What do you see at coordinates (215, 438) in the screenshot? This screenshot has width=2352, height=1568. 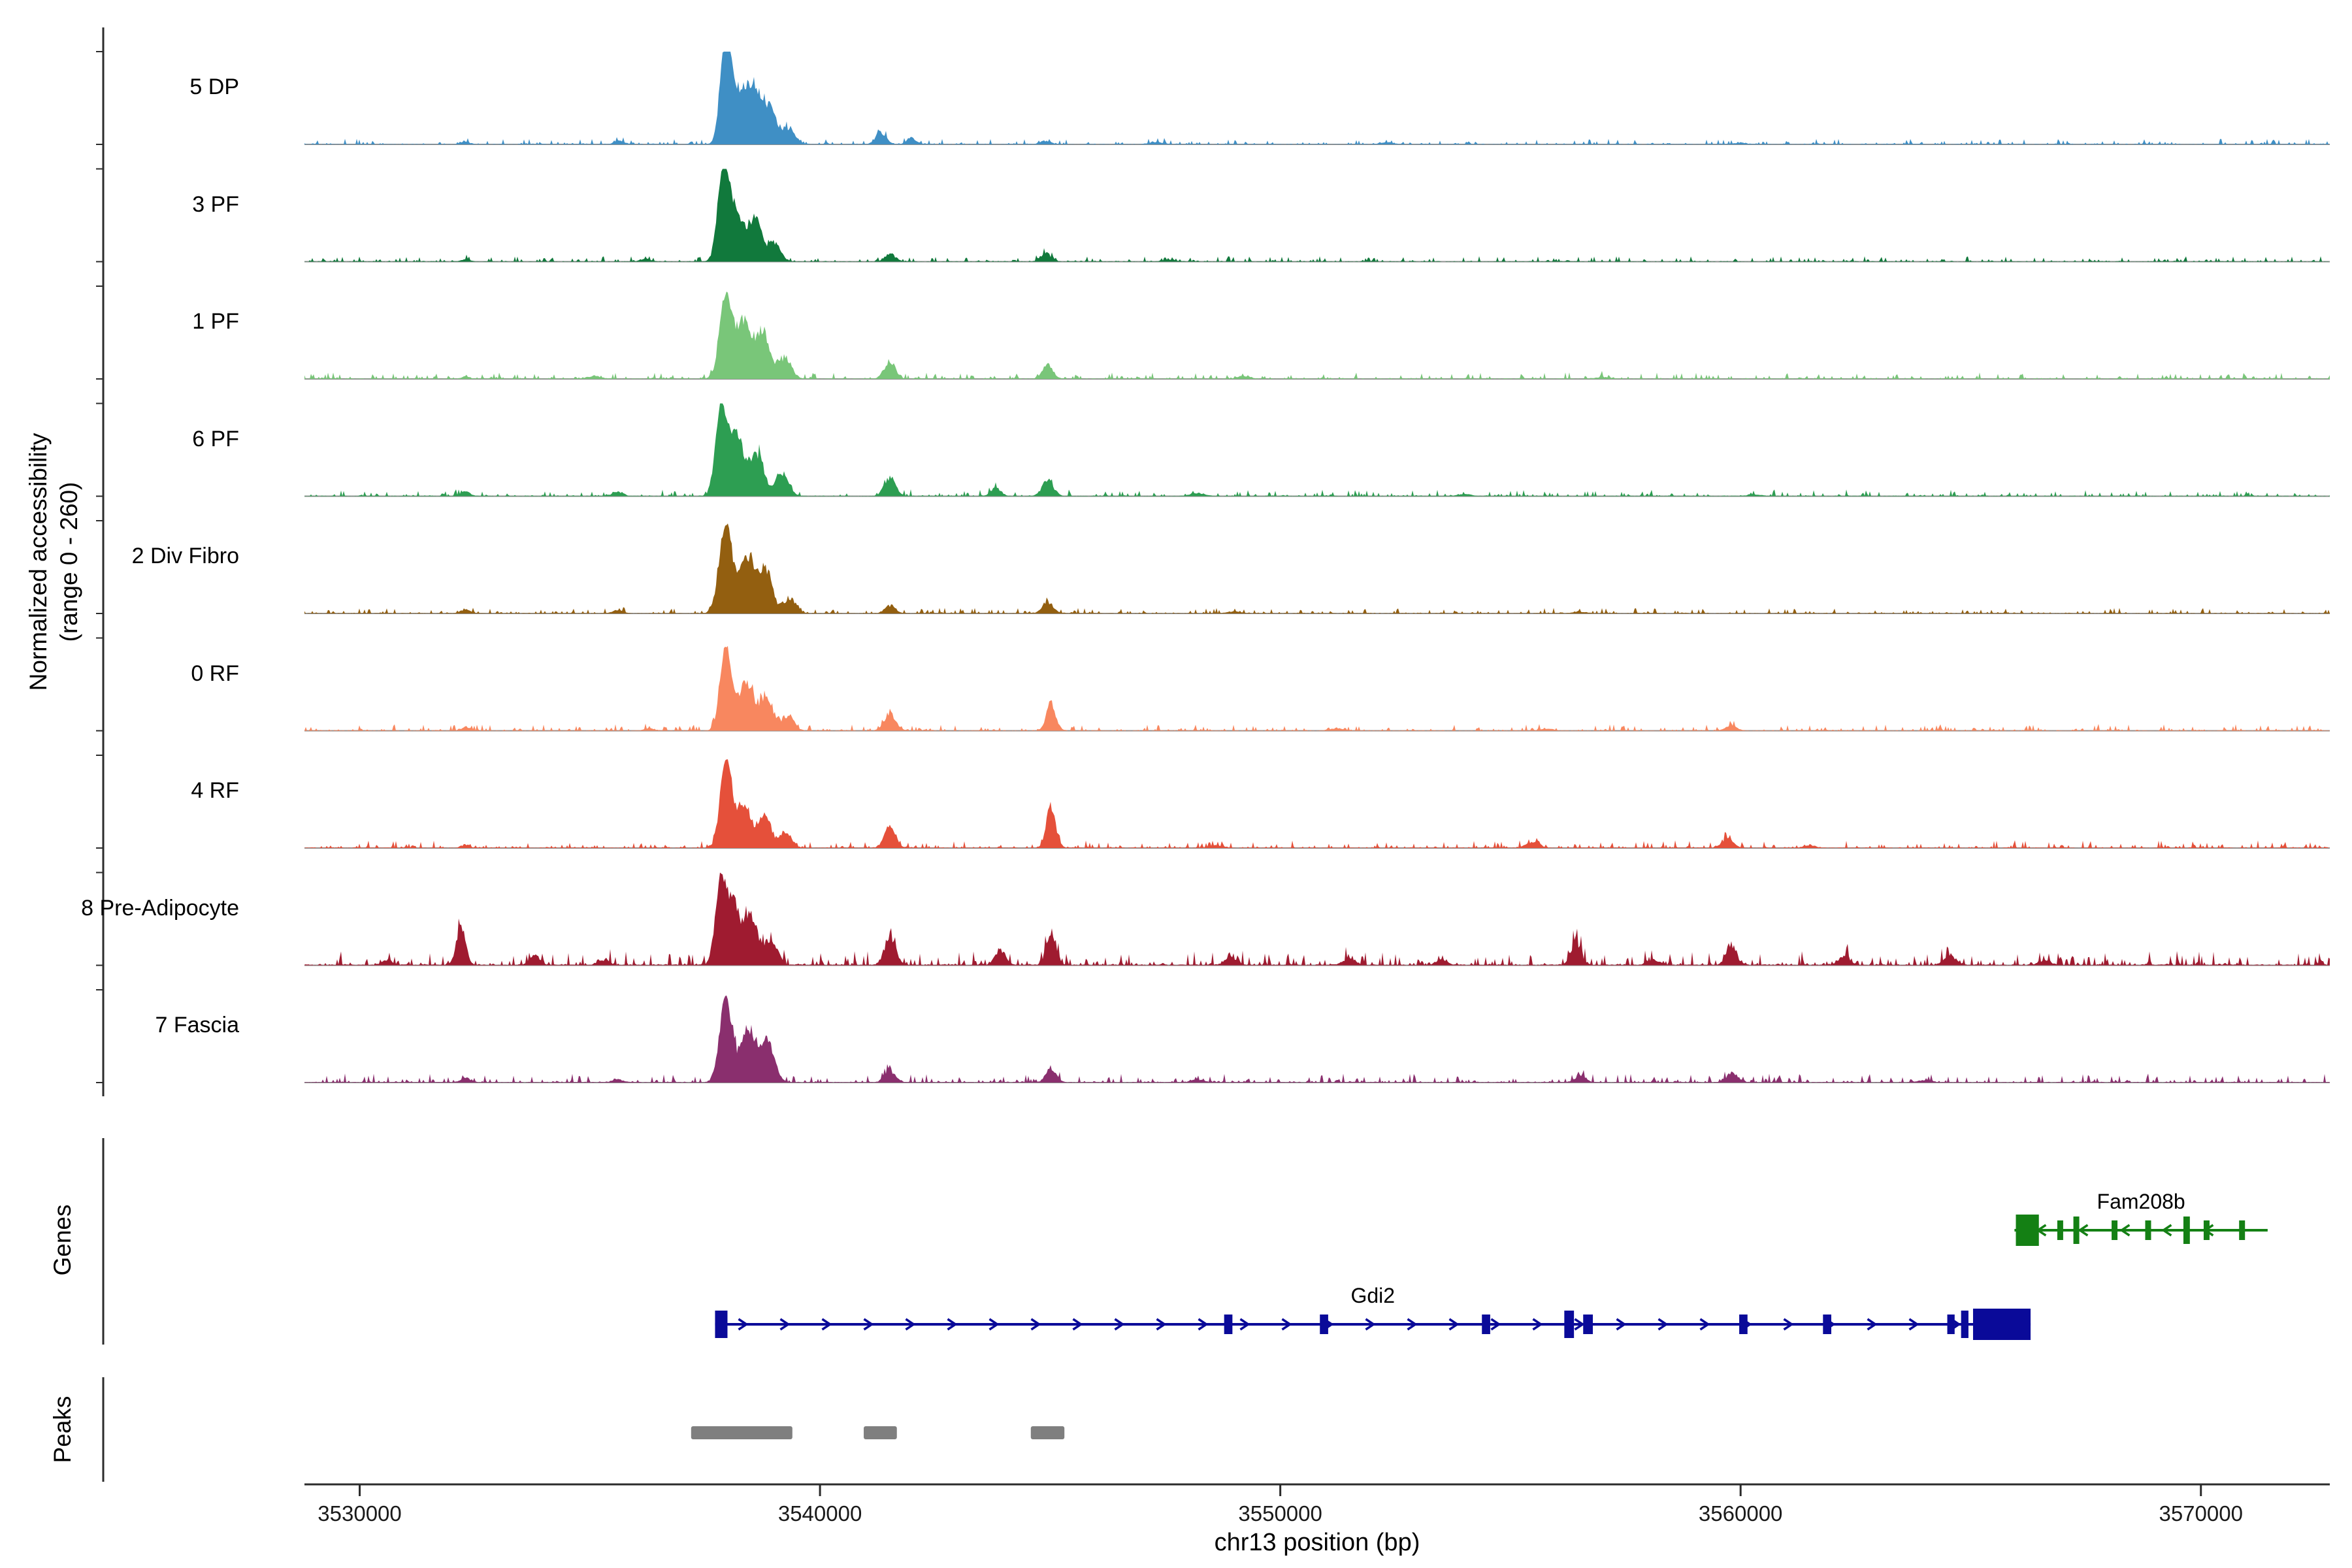 I see `track-label-3: 6 PF` at bounding box center [215, 438].